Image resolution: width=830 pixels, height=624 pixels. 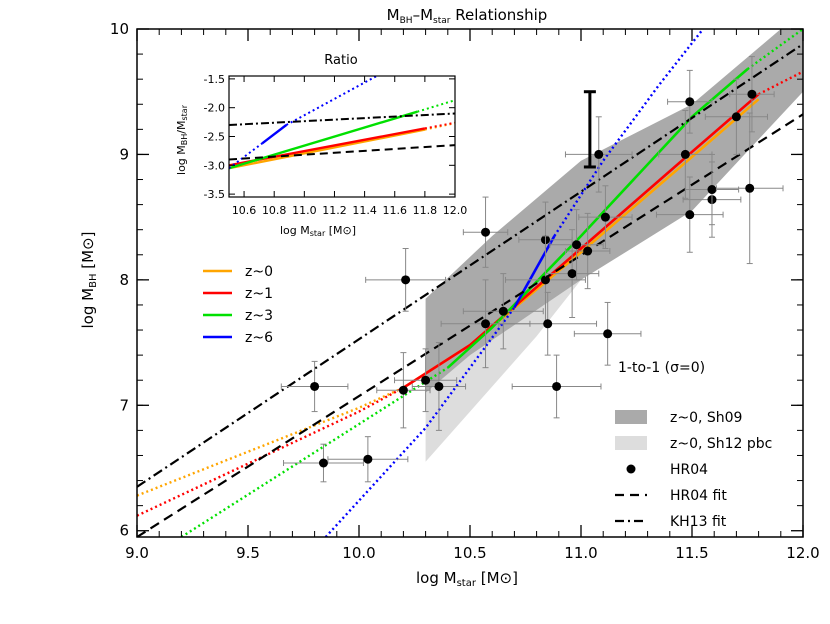 I want to click on y-tick-label-1: 7, so click(x=124, y=405).